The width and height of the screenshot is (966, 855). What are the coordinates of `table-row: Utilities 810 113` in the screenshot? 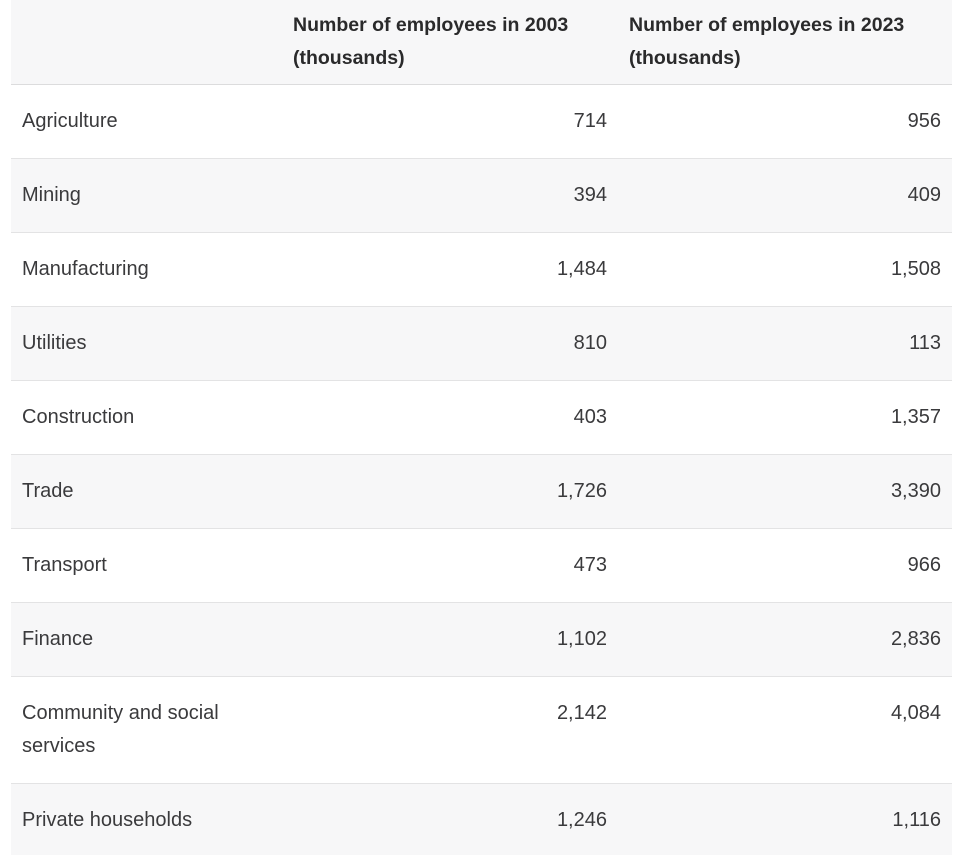 It's located at (481, 343).